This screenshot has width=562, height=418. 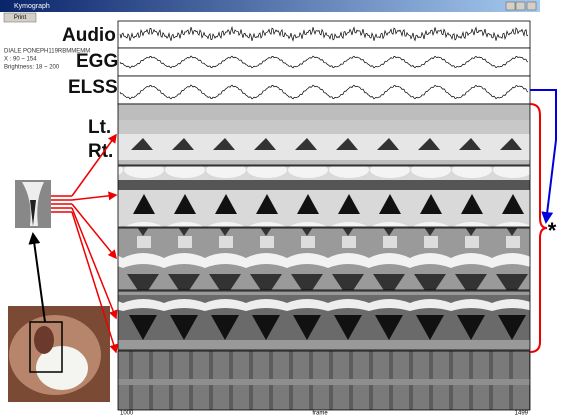 What do you see at coordinates (32, 68) in the screenshot?
I see `info-line: Brightness: 18 ~ 200` at bounding box center [32, 68].